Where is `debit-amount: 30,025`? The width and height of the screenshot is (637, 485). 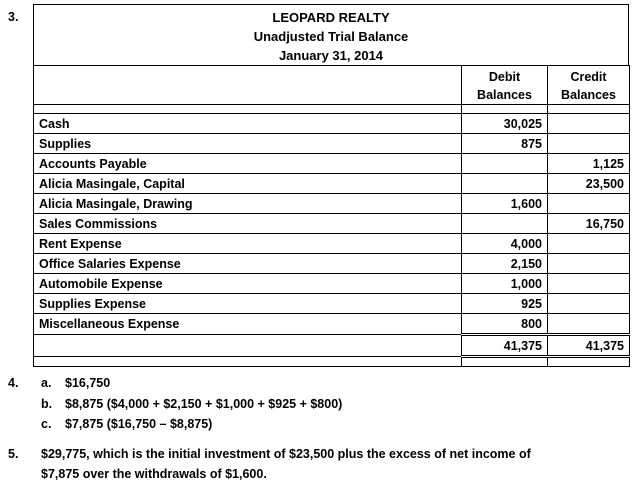
debit-amount: 30,025 is located at coordinates (504, 123).